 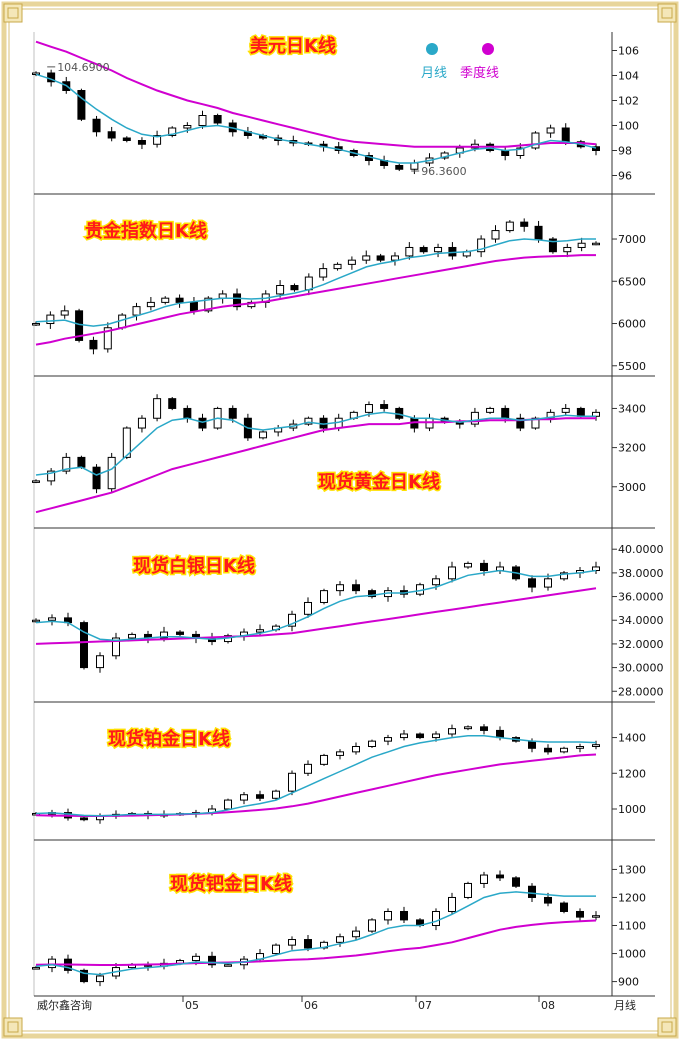 I want to click on legend-dot-monthly, so click(x=432, y=49).